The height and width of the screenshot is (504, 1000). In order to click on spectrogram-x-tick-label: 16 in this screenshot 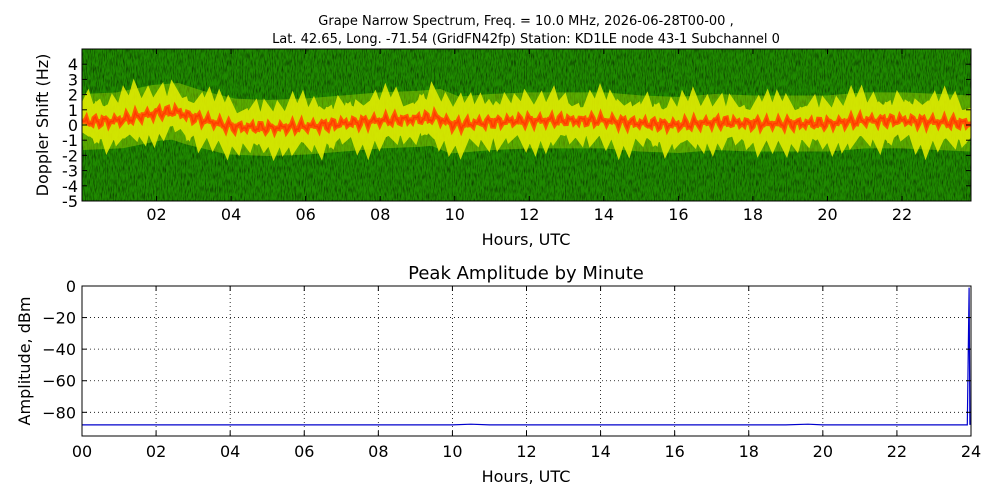, I will do `click(678, 214)`.